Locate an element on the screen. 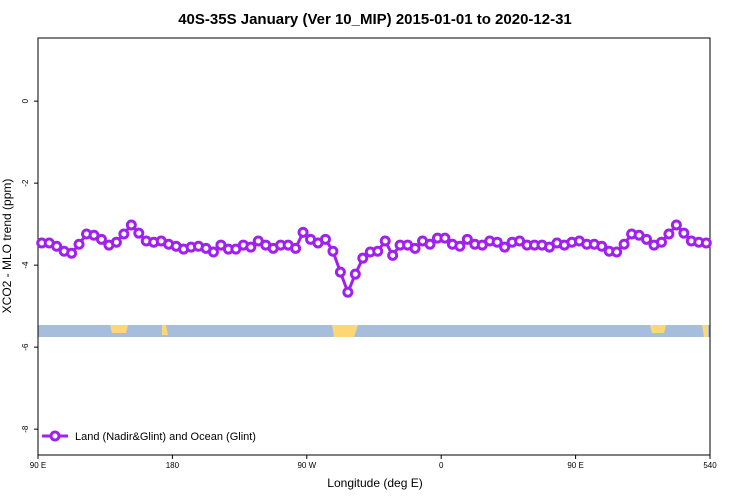  x-tick-label: 90 W is located at coordinates (306, 465).